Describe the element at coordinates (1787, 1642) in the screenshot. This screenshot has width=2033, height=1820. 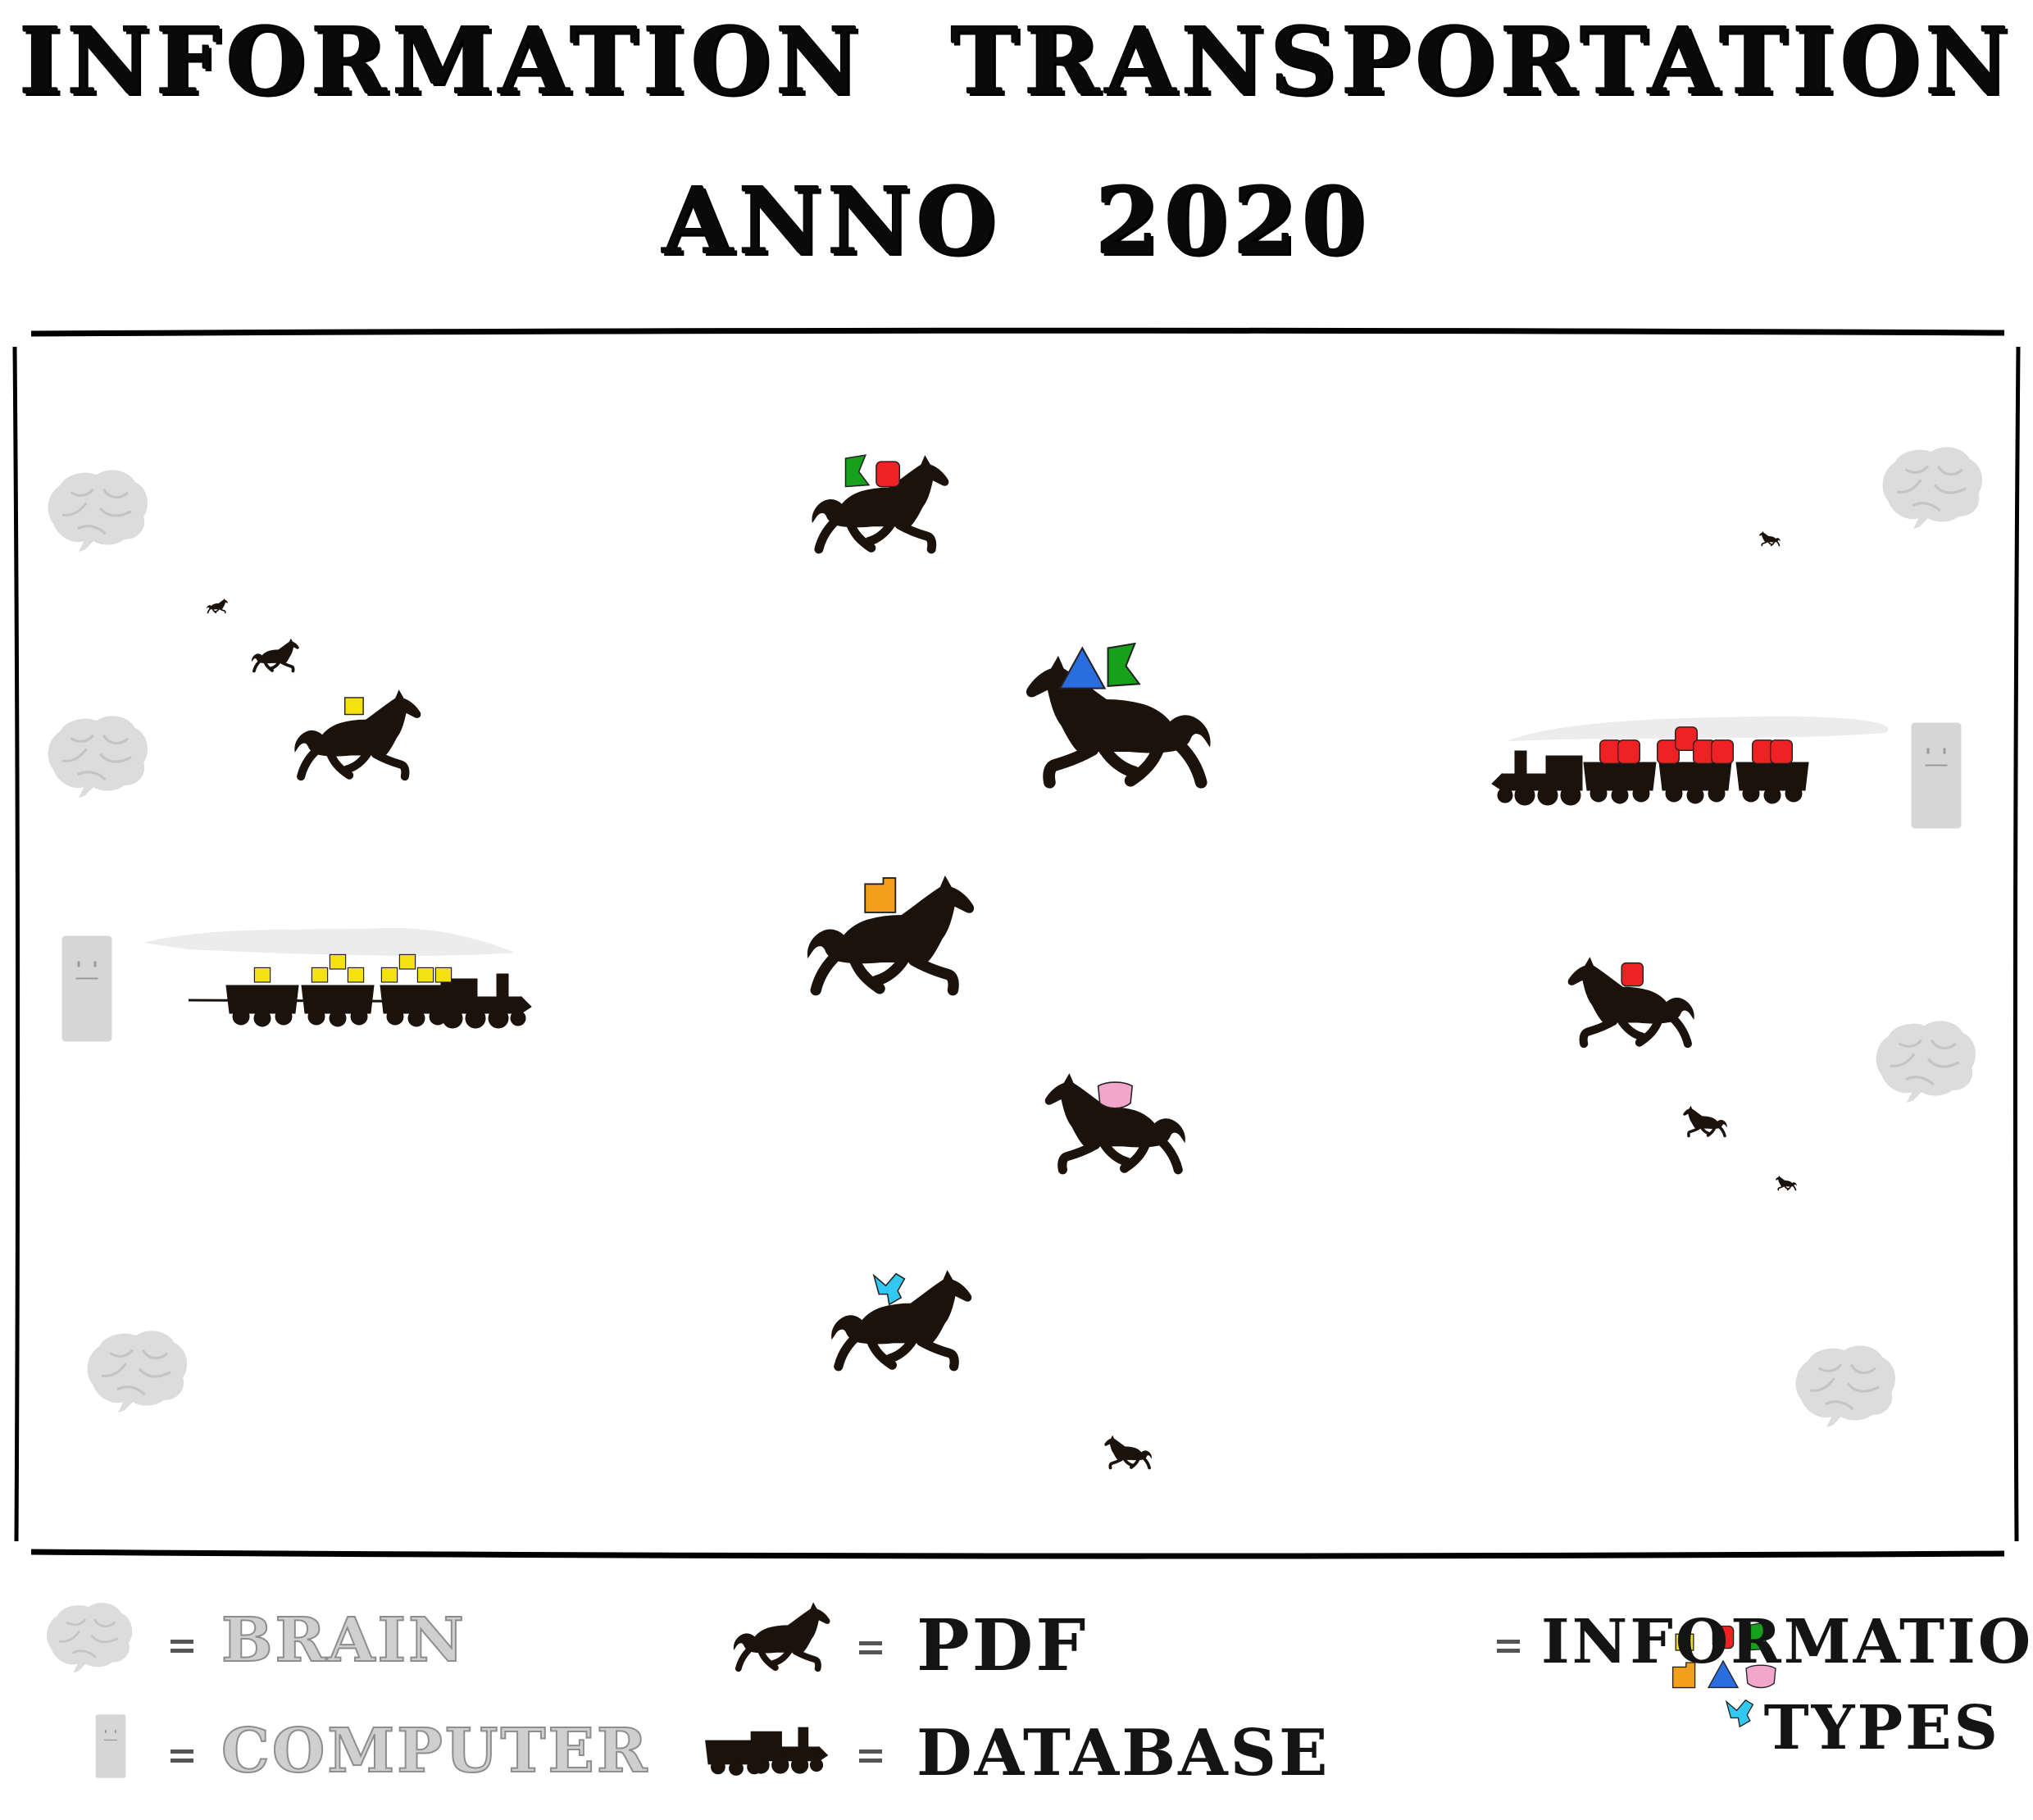
I see `legend-information-label: INFORMATION` at that location.